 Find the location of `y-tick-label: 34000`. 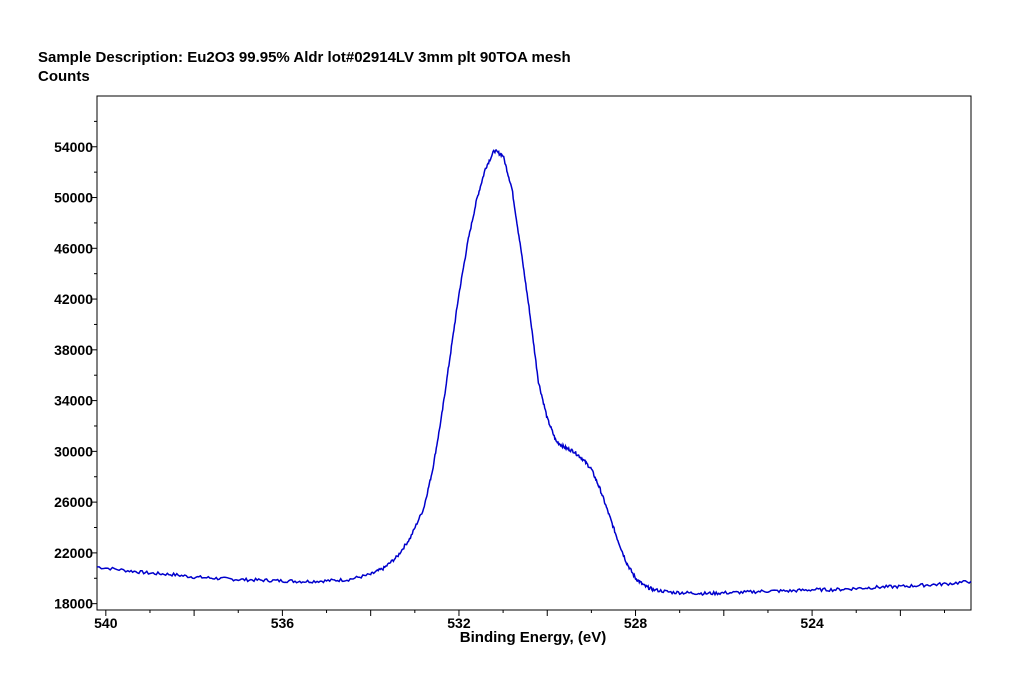

y-tick-label: 34000 is located at coordinates (73, 401).